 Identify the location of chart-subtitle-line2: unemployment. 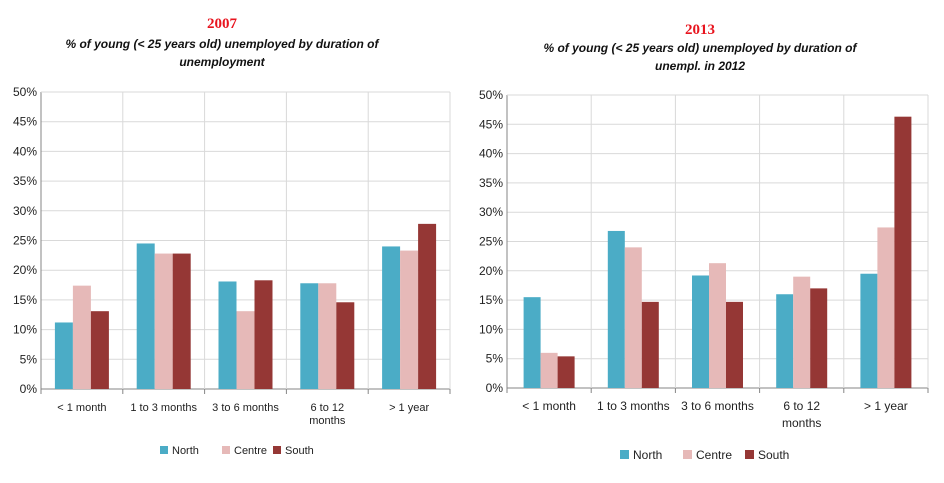
(222, 62).